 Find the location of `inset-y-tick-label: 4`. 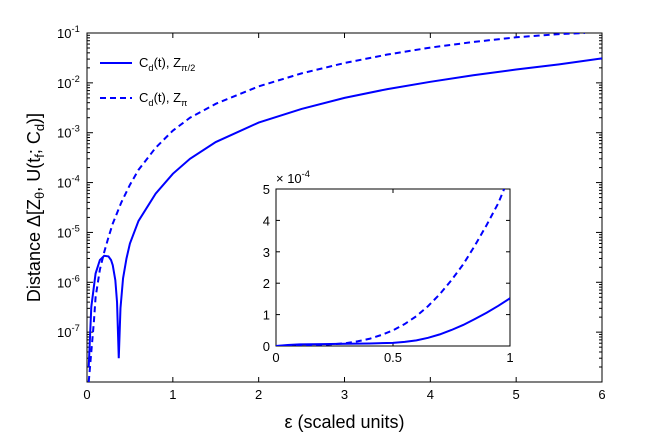

inset-y-tick-label: 4 is located at coordinates (266, 220).